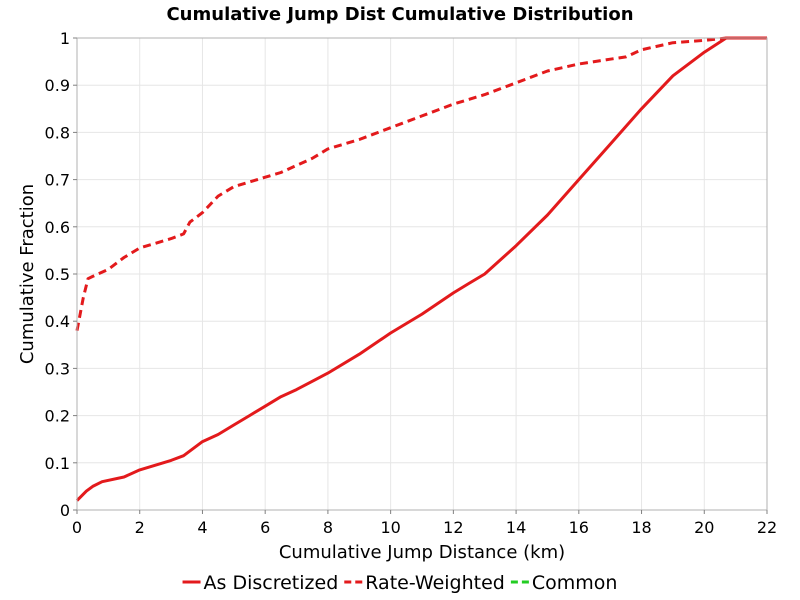 The image size is (800, 600). I want to click on y-tick-label: 0.8, so click(57, 132).